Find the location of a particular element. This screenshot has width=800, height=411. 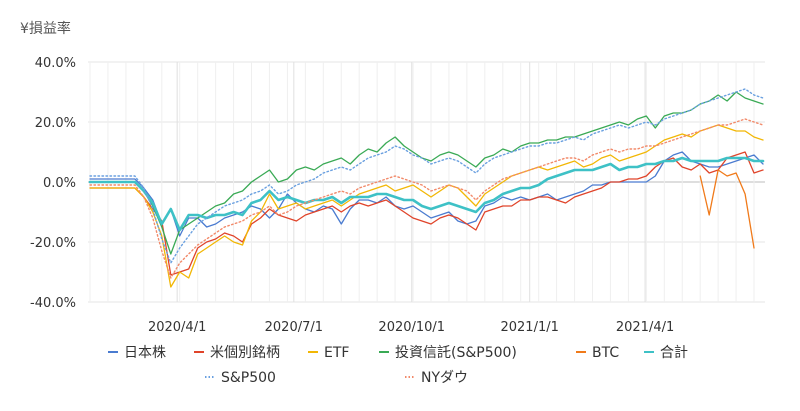

y-tick-label: 0.0% is located at coordinates (59, 183).